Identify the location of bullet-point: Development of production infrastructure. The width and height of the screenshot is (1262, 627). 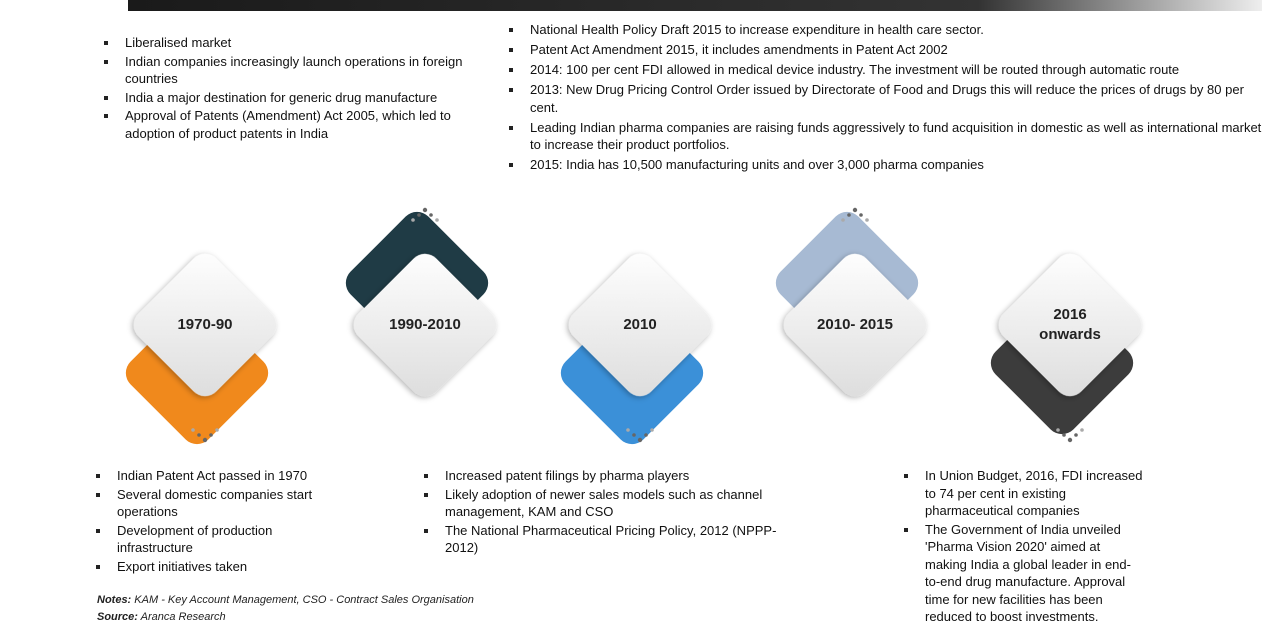
(214, 539).